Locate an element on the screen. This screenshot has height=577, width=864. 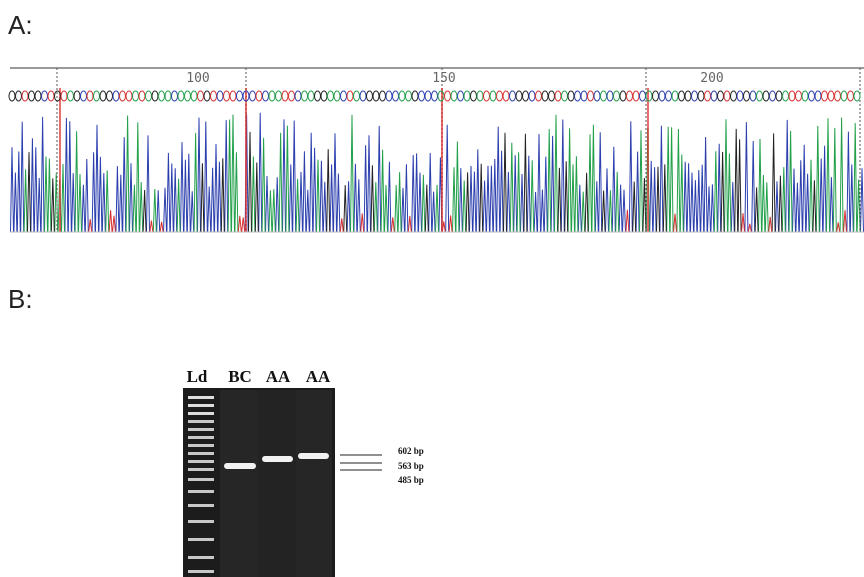
band-size: 602 bp is located at coordinates (411, 451).